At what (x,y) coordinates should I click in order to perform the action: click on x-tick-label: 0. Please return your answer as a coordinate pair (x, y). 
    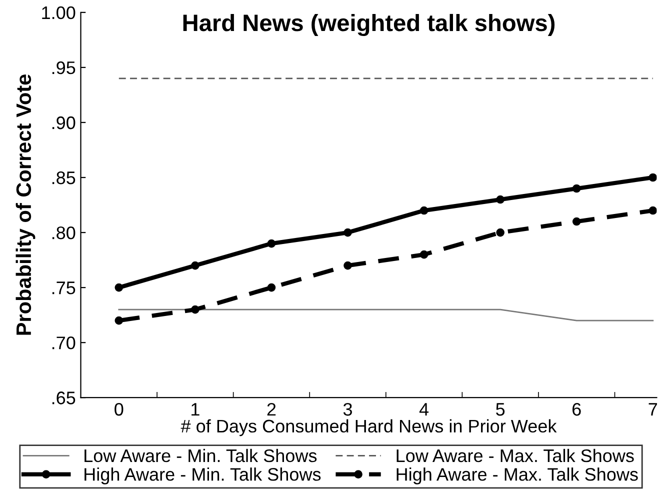
    Looking at the image, I should click on (119, 409).